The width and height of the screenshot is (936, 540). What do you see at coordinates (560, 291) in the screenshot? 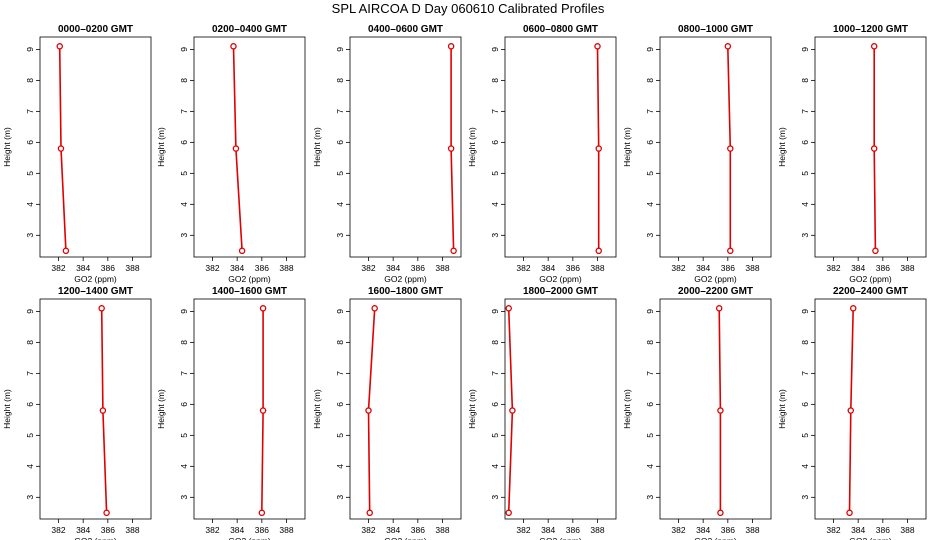
I see `panel-title: 1800–2000 GMT` at bounding box center [560, 291].